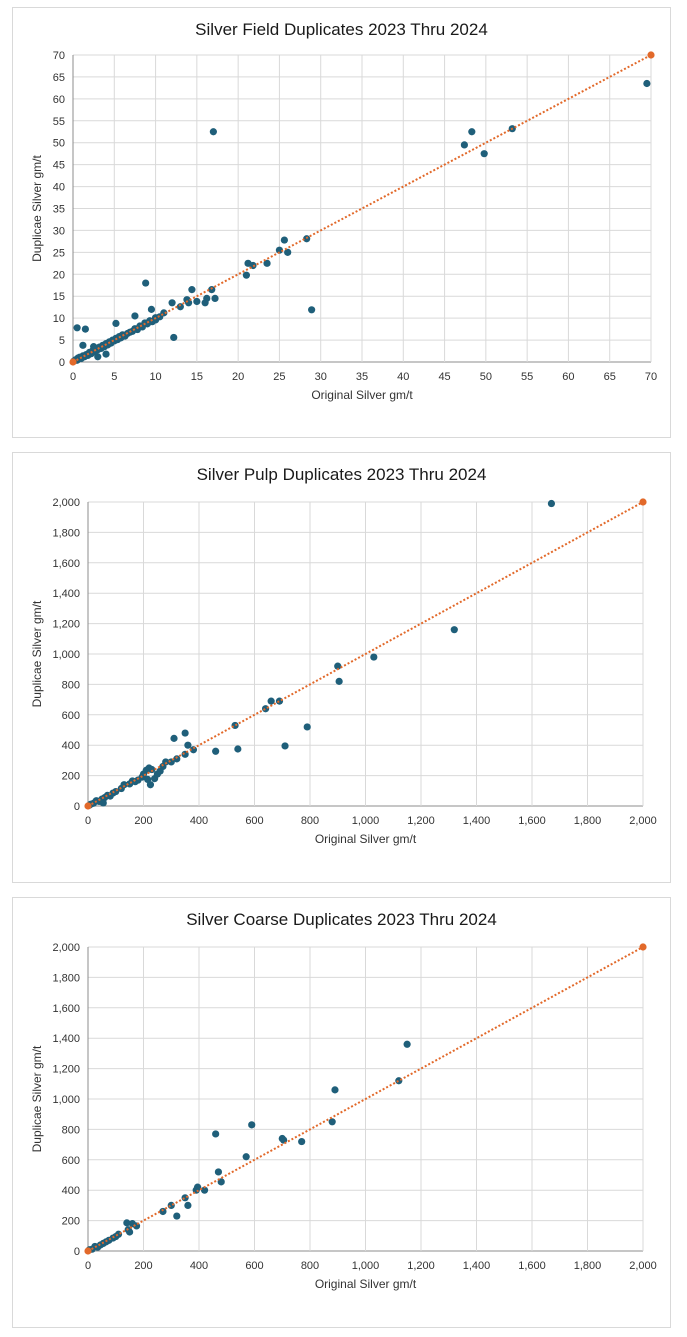 The width and height of the screenshot is (687, 1337). What do you see at coordinates (486, 377) in the screenshot?
I see `x-tick-label: 50` at bounding box center [486, 377].